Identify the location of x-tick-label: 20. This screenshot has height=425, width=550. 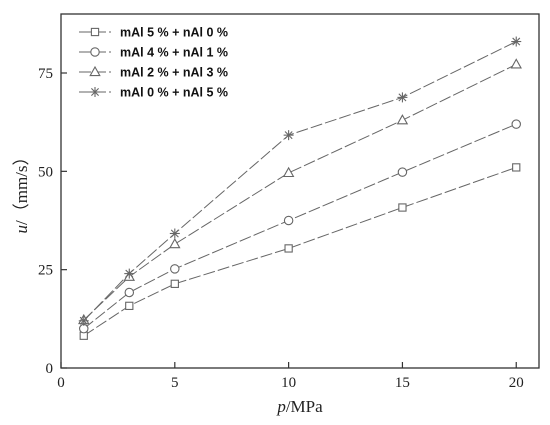
(516, 383).